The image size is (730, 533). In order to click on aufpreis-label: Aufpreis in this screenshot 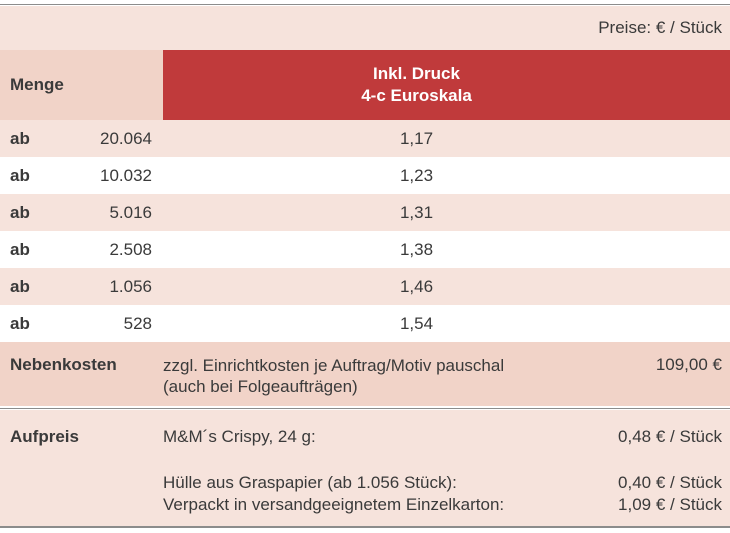, I will do `click(44, 436)`.